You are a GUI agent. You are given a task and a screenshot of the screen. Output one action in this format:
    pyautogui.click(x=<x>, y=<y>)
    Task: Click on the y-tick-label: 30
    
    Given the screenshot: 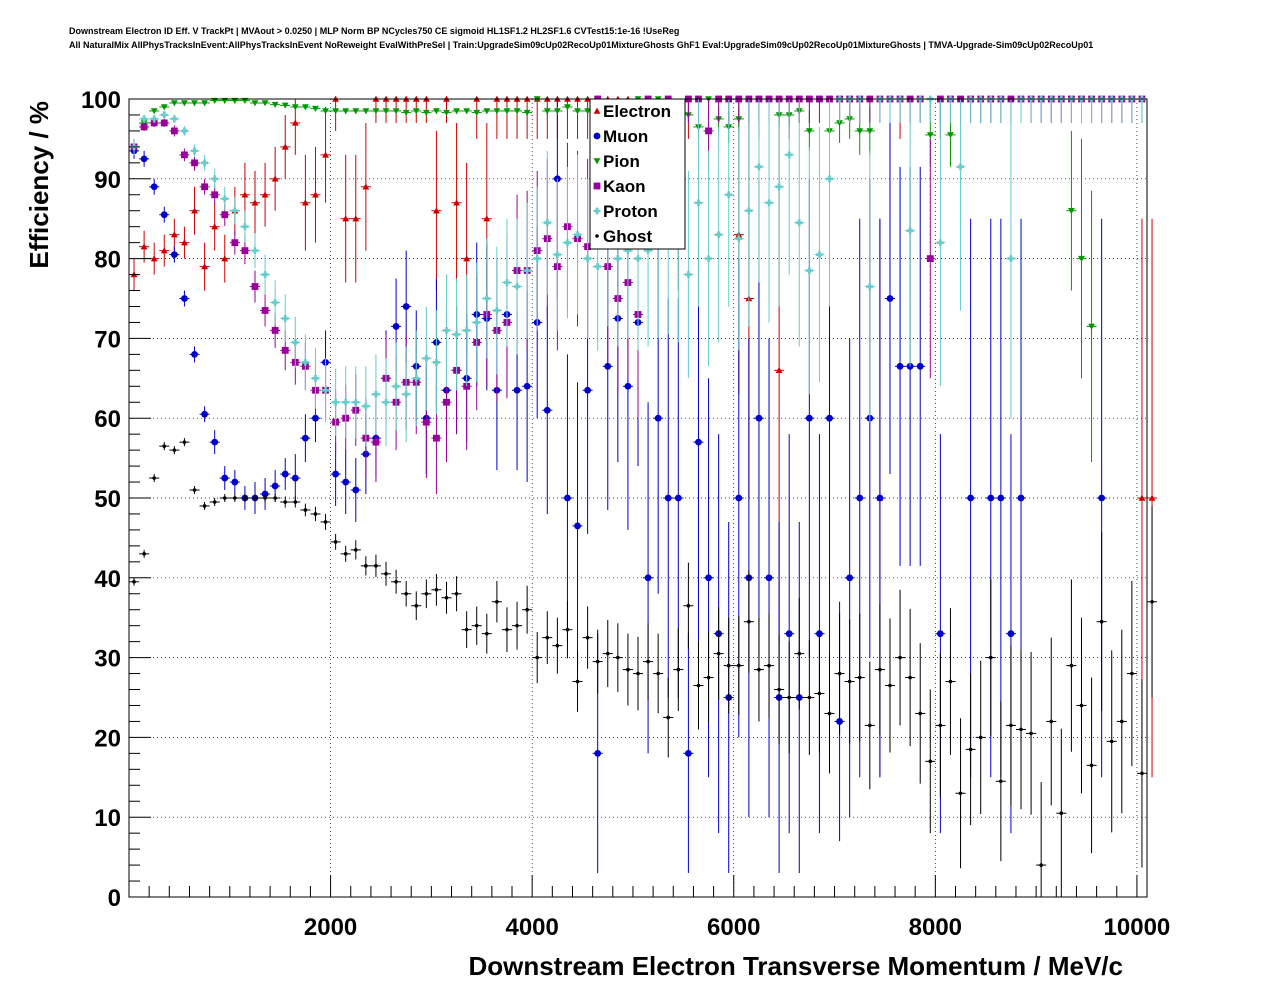 What is the action you would take?
    pyautogui.click(x=107, y=659)
    